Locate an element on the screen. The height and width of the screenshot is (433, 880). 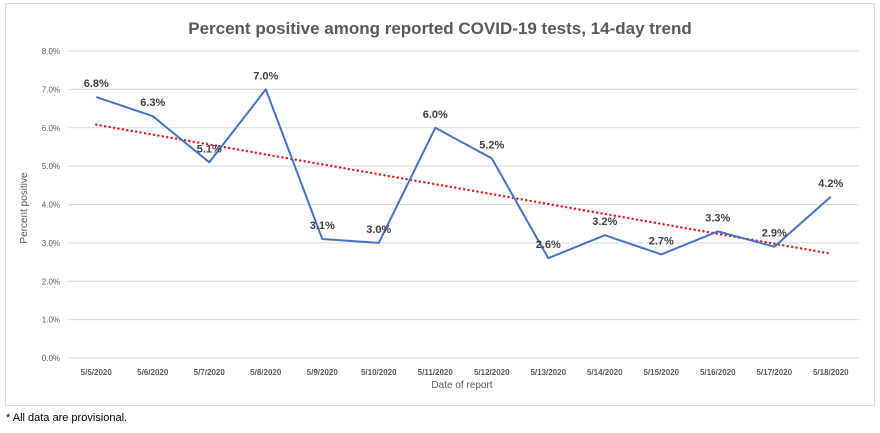
y-tick-label: 0.0% is located at coordinates (51, 358).